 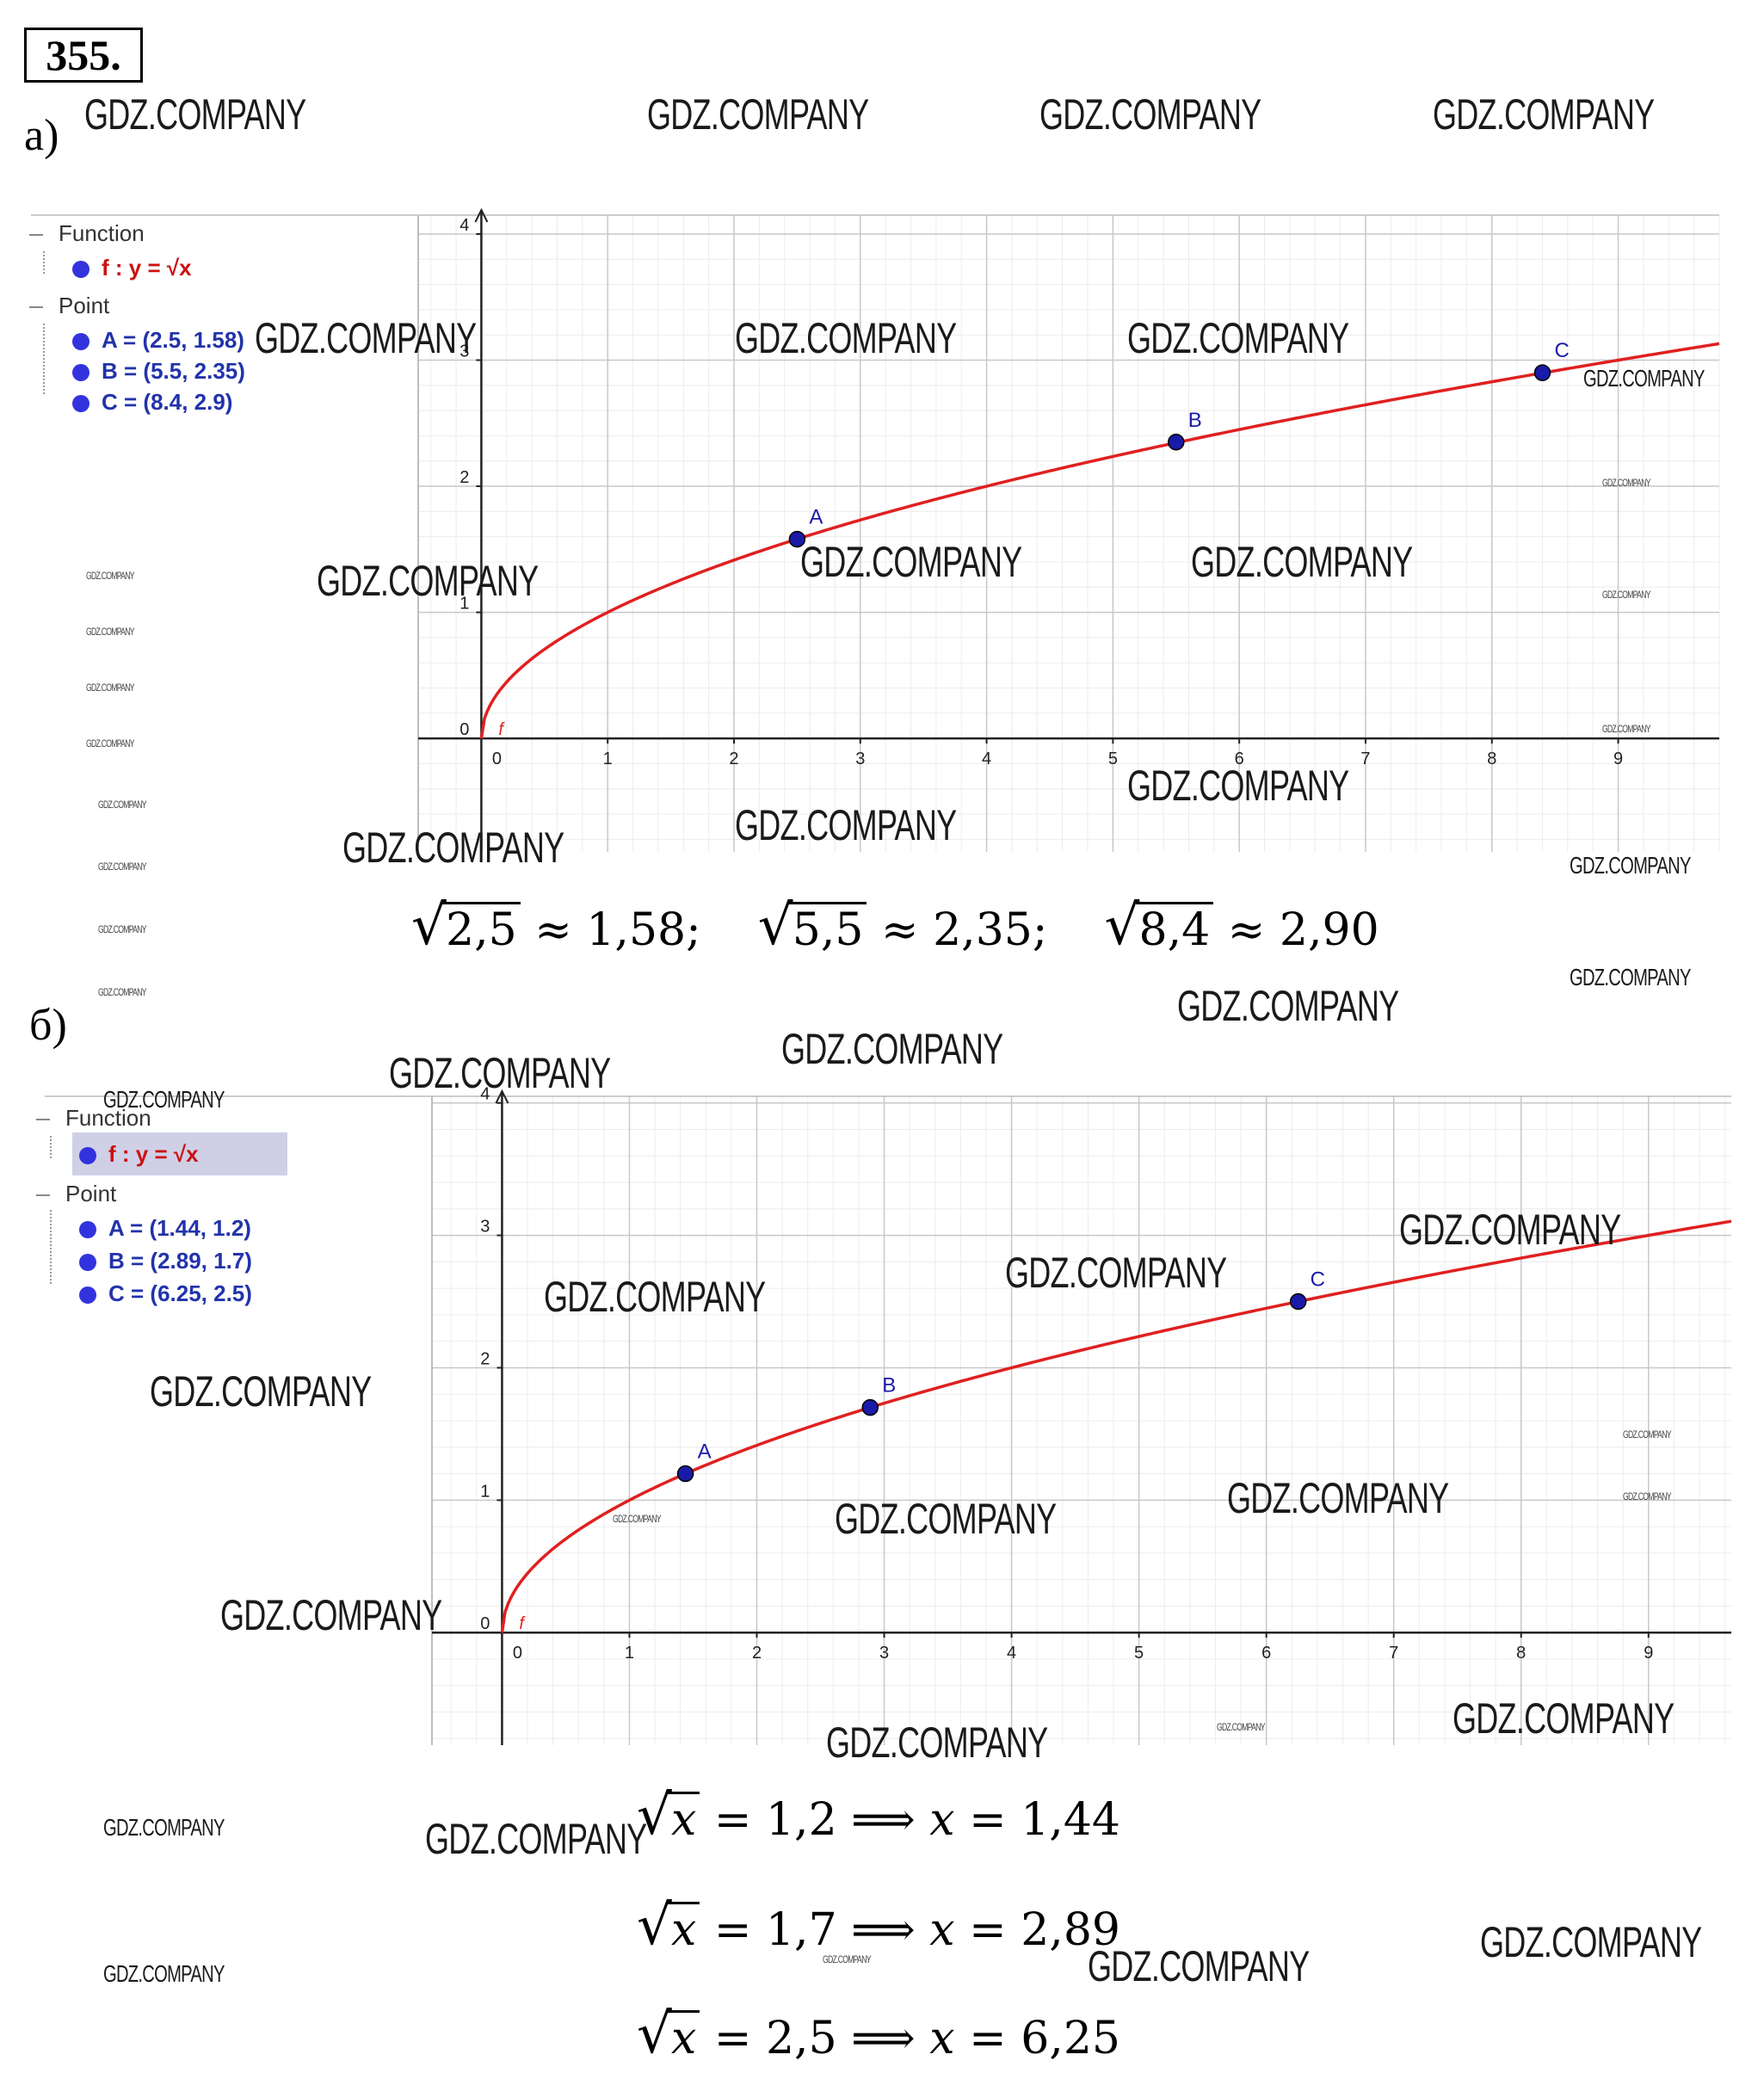 I want to click on equations-a: √ 2,5 ≈ 1,58; √ 5,5 ≈ 2,35; √ 8,4 ≈ 2,90, so click(x=895, y=927).